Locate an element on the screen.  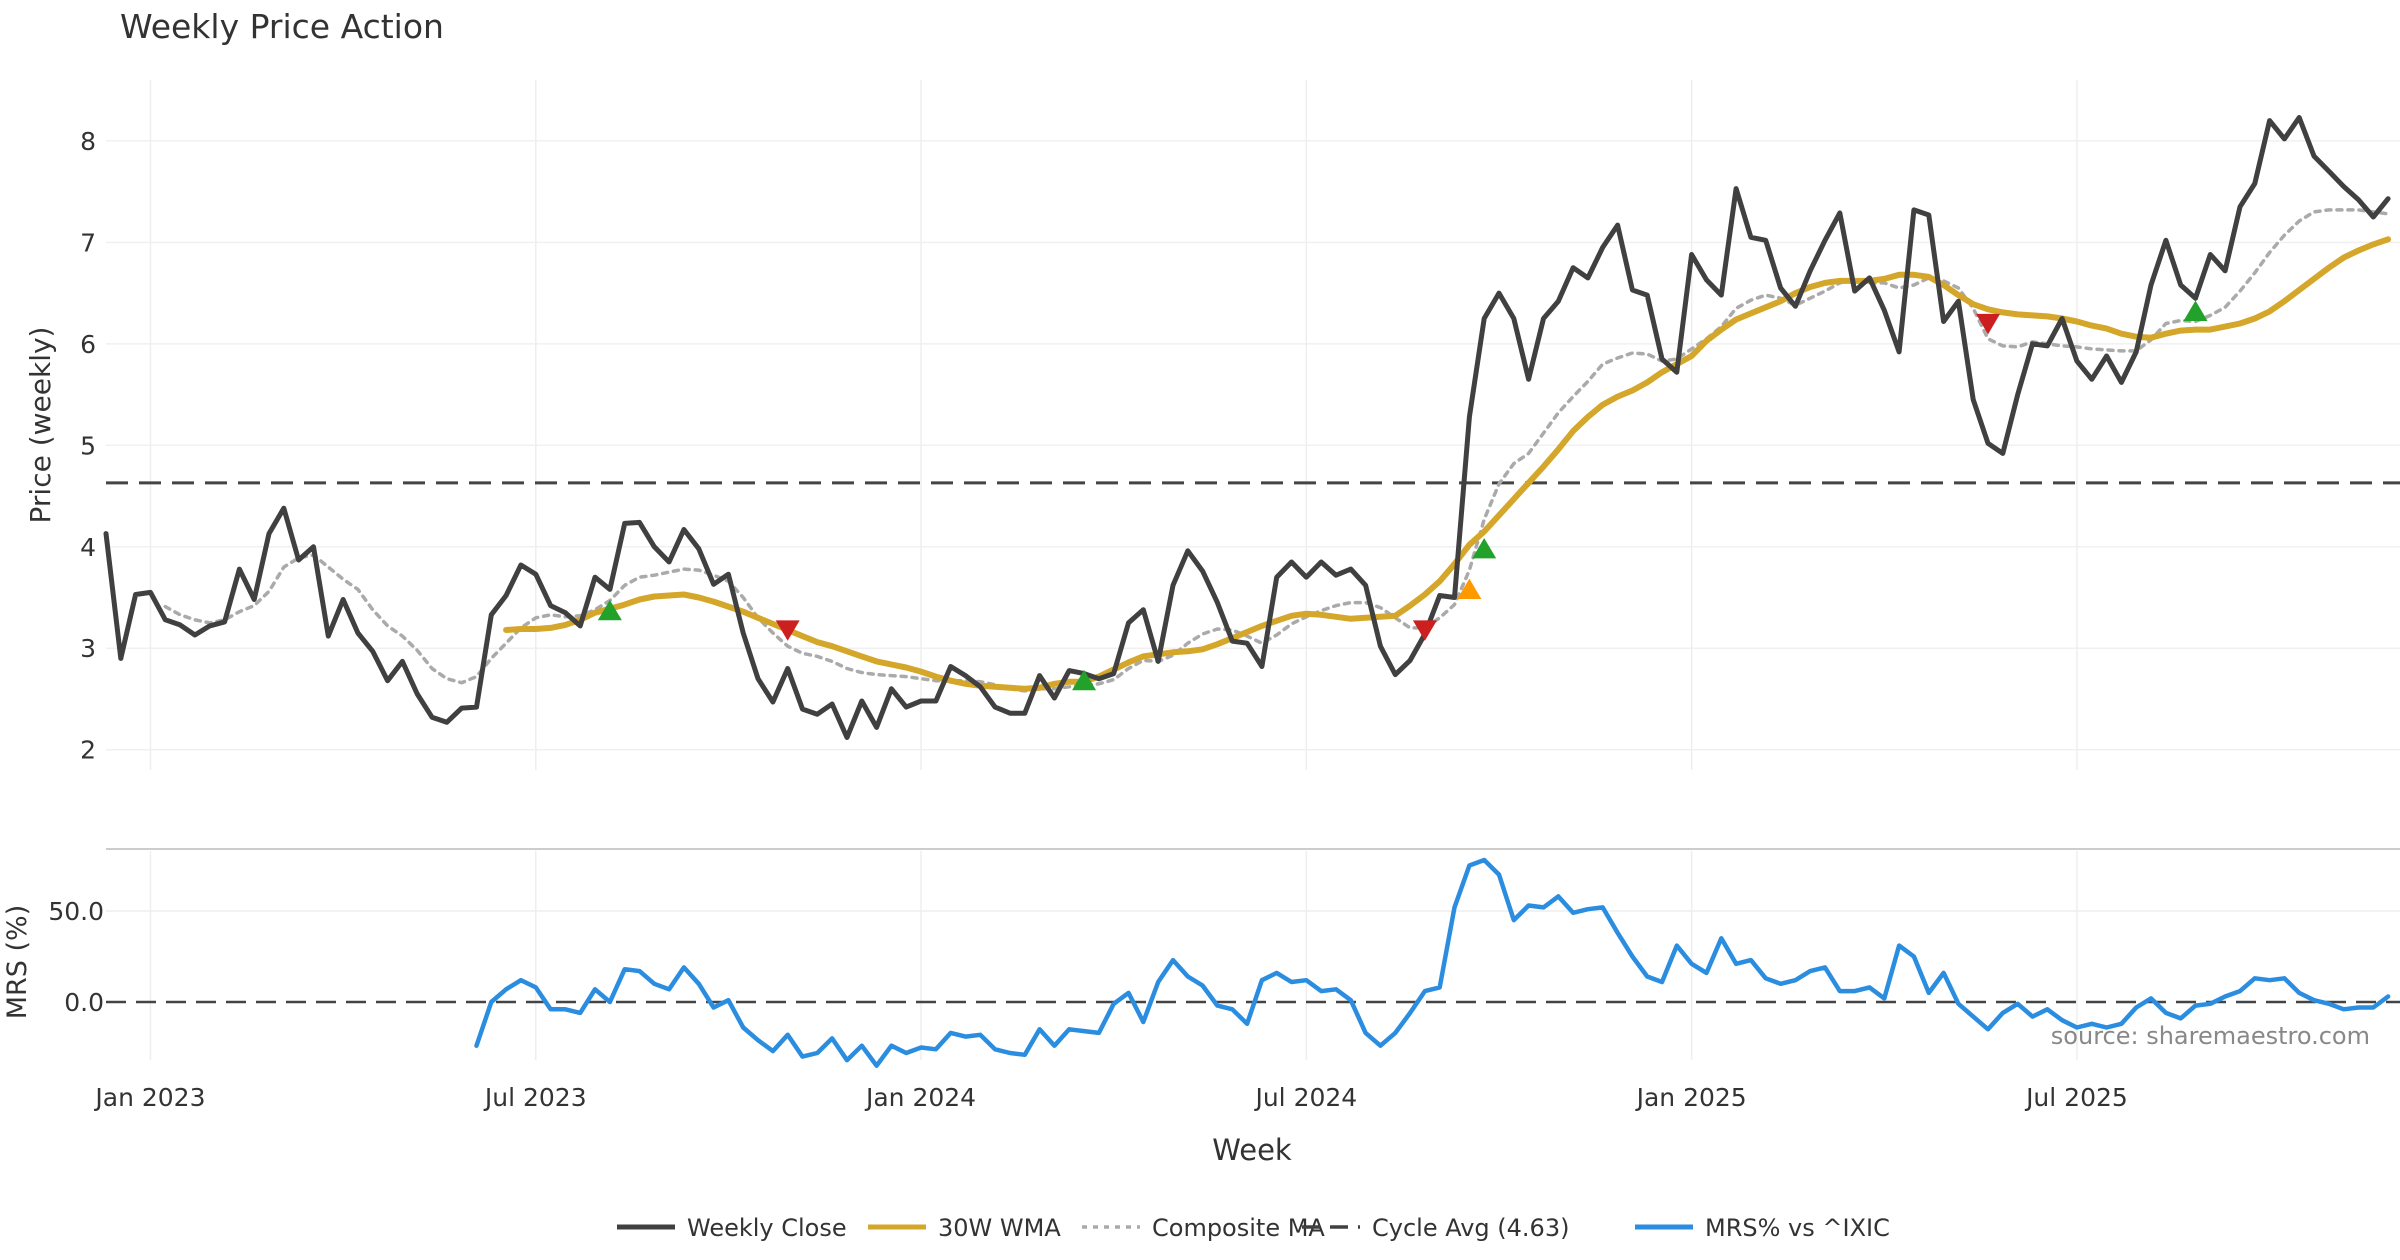
price-y-tick-label: 8 is located at coordinates (88, 141).